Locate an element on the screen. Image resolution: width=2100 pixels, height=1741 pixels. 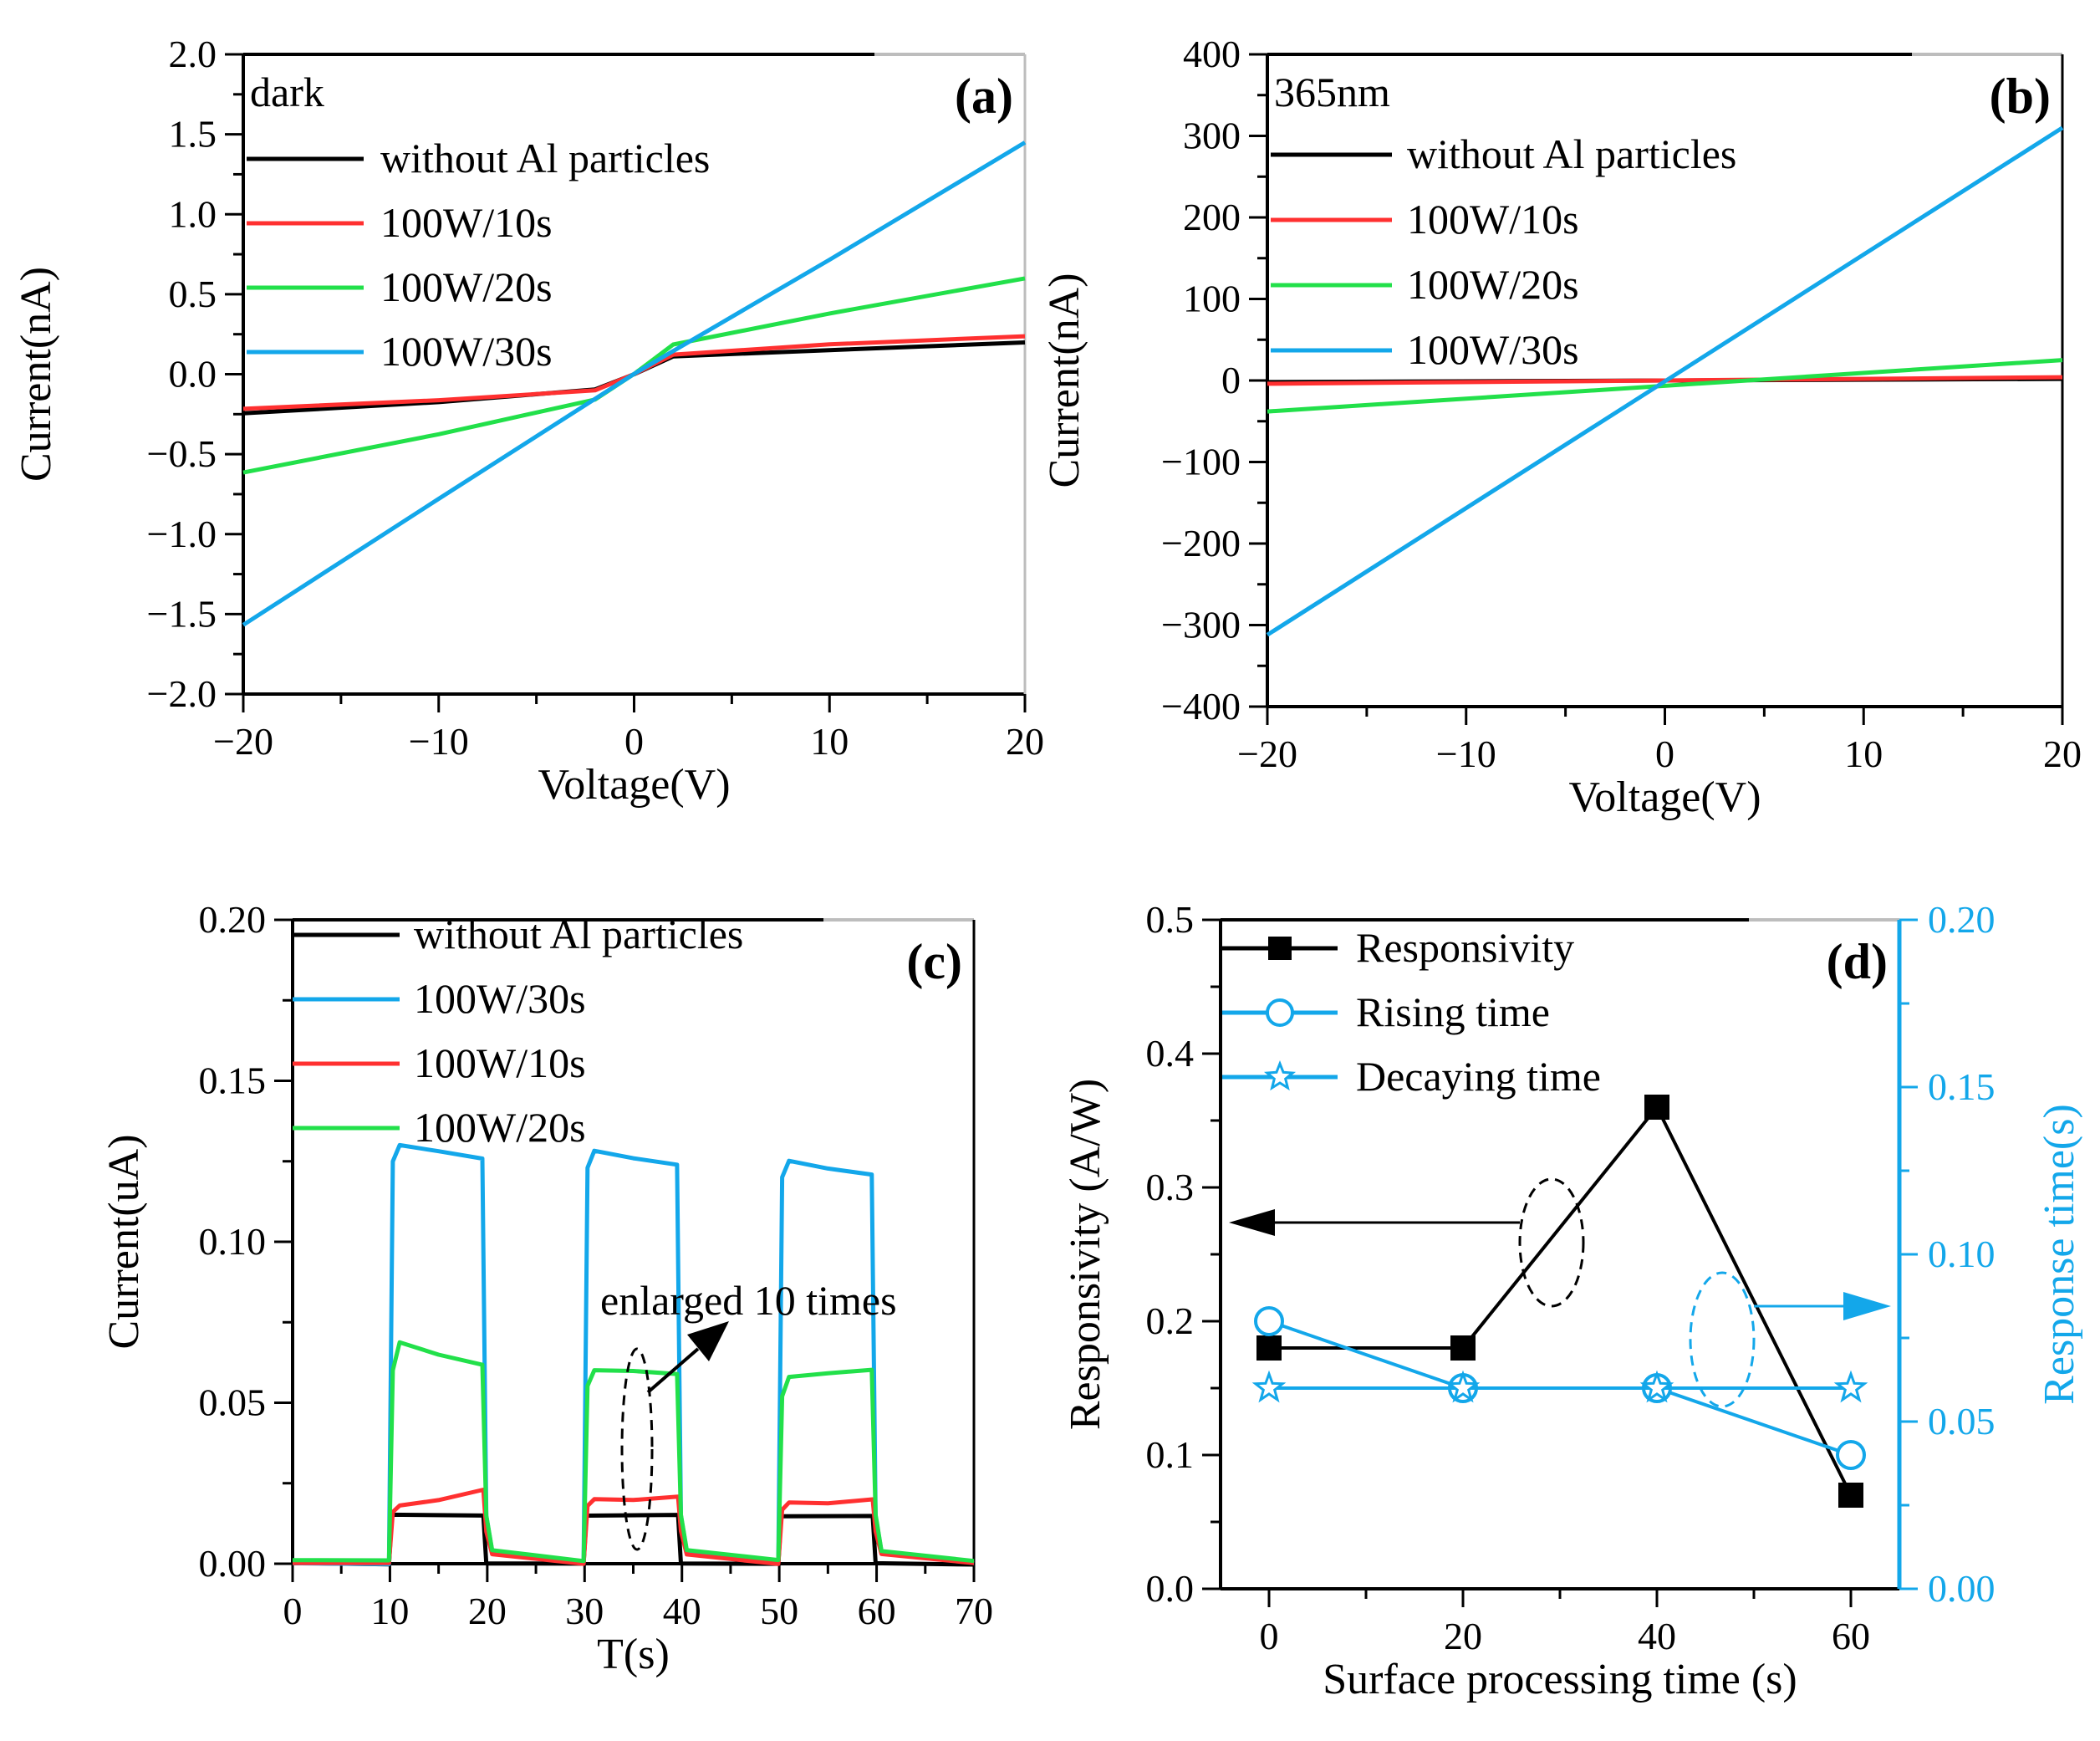
x-tick-label: −20 is located at coordinates (1267, 754).